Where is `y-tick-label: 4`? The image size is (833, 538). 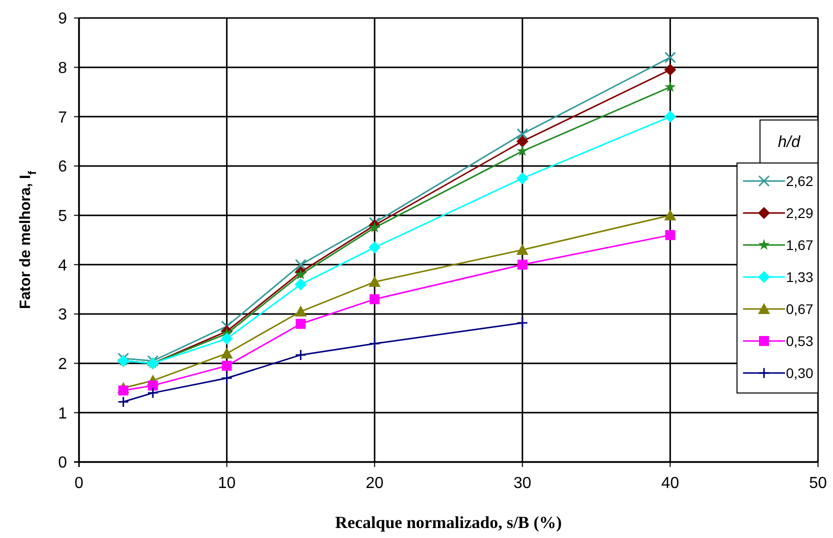 y-tick-label: 4 is located at coordinates (63, 265).